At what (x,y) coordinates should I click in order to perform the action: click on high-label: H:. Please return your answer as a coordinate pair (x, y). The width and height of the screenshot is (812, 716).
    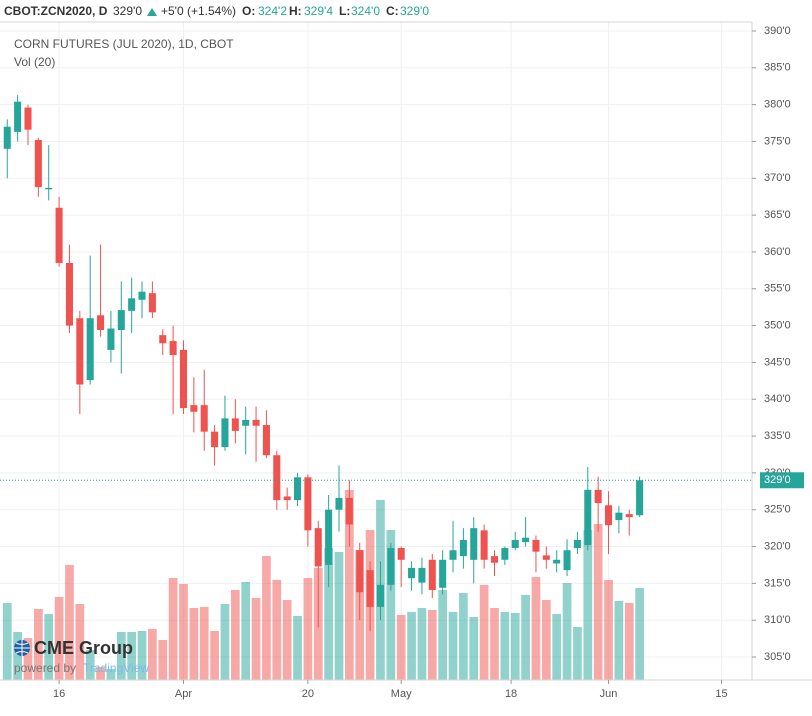
    Looking at the image, I should click on (295, 11).